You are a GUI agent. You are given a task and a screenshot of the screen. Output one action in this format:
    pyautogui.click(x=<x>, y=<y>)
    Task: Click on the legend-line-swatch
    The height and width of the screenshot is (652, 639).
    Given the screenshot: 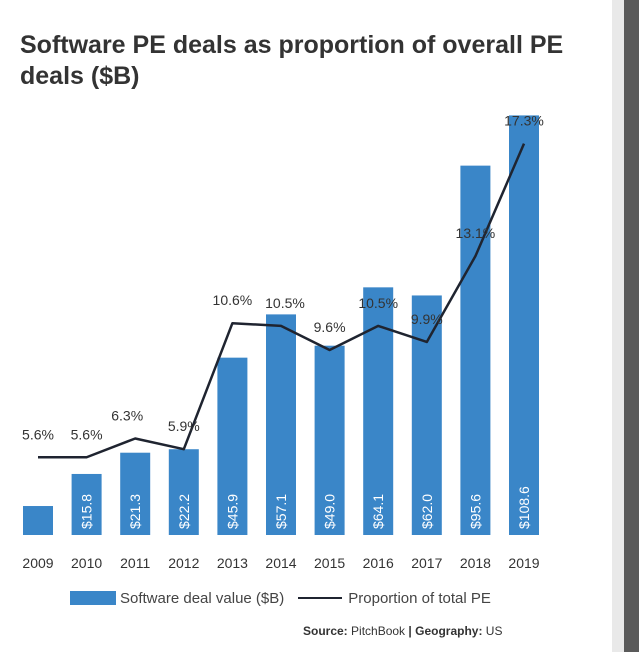 What is the action you would take?
    pyautogui.click(x=320, y=598)
    